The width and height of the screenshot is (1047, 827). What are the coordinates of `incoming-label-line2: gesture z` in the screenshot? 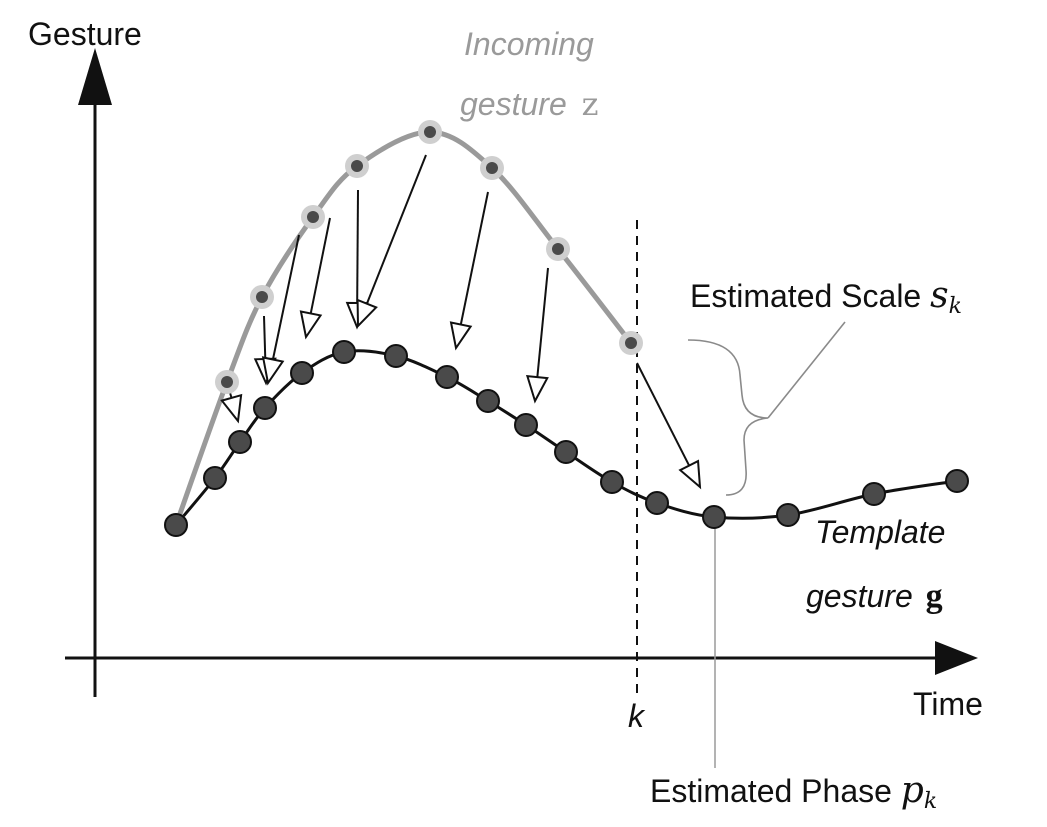 It's located at (529, 104).